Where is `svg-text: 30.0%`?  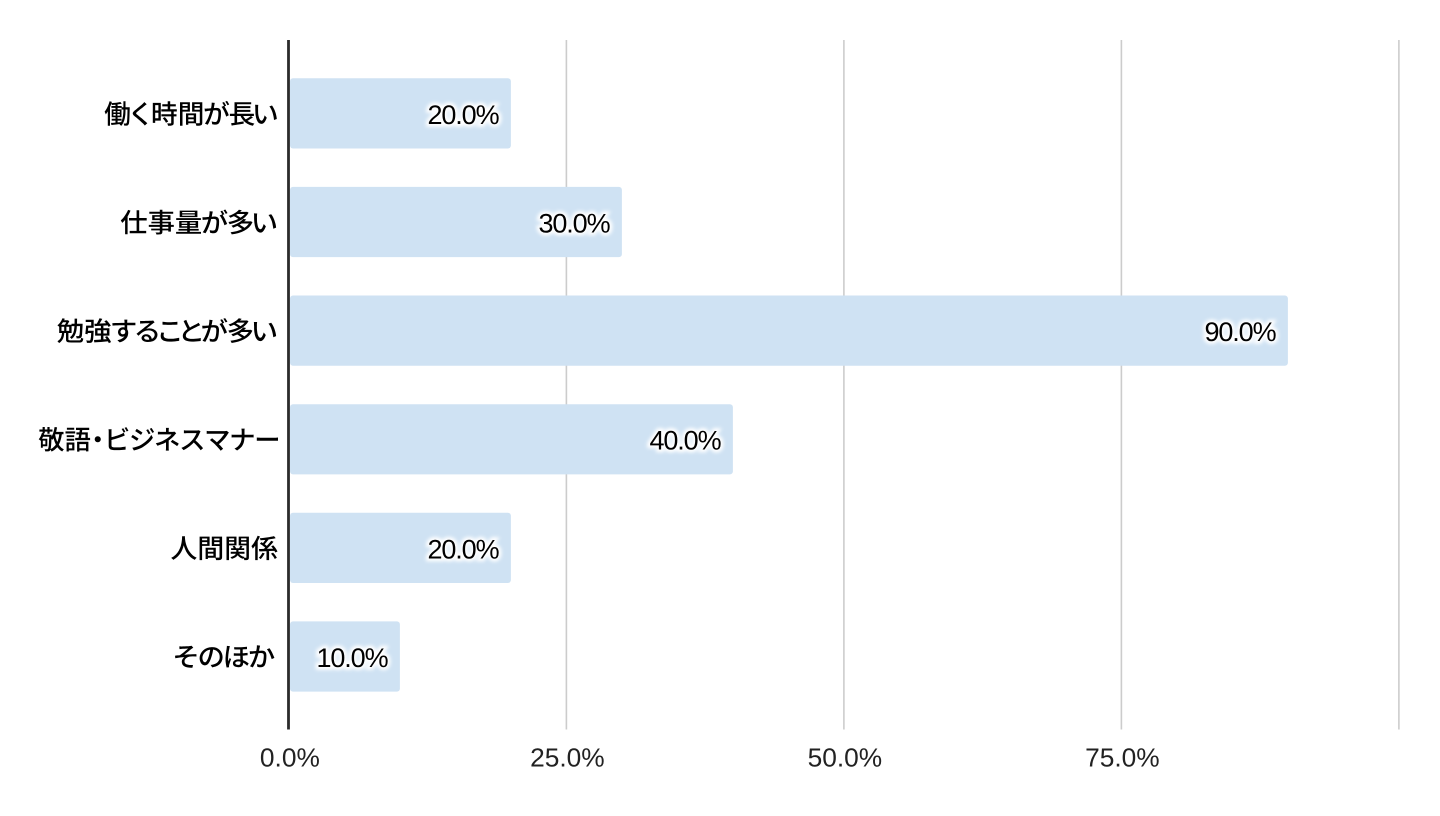
svg-text: 30.0% is located at coordinates (574, 223).